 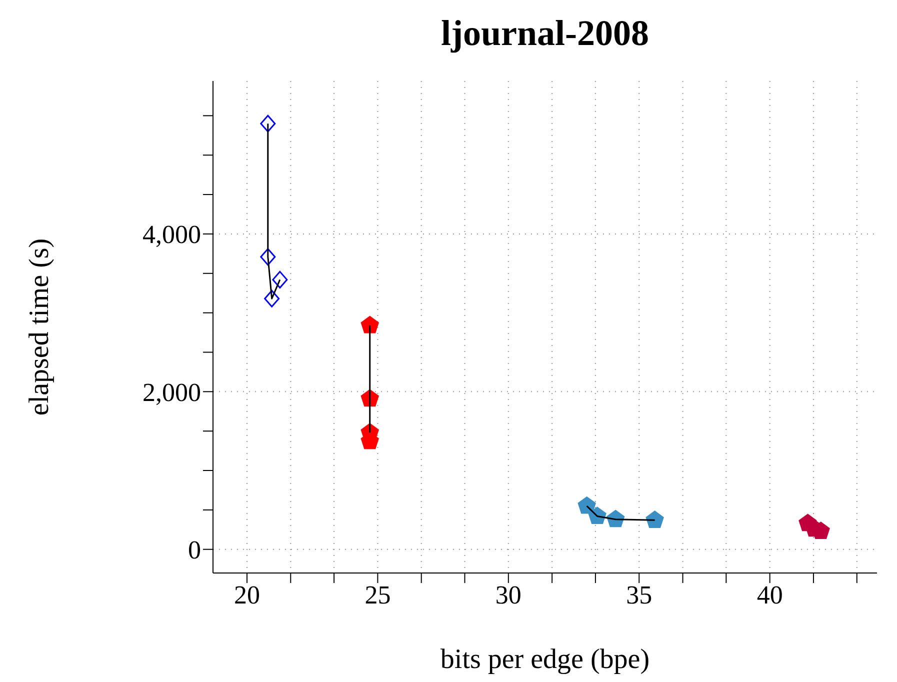 What do you see at coordinates (247, 595) in the screenshot?
I see `x-tick-label: 20` at bounding box center [247, 595].